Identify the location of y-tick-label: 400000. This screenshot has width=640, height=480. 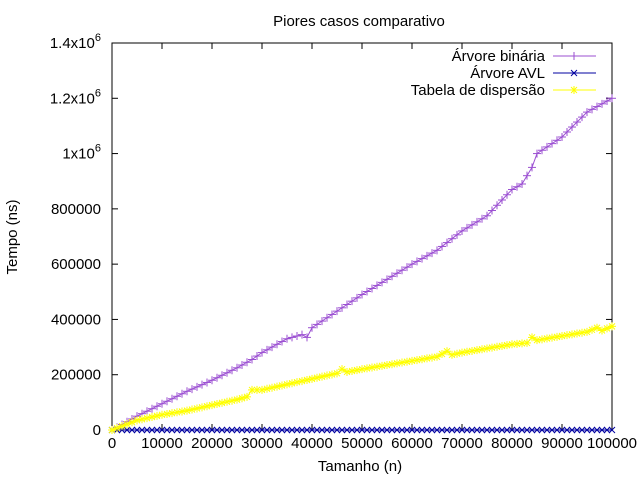
(76, 319).